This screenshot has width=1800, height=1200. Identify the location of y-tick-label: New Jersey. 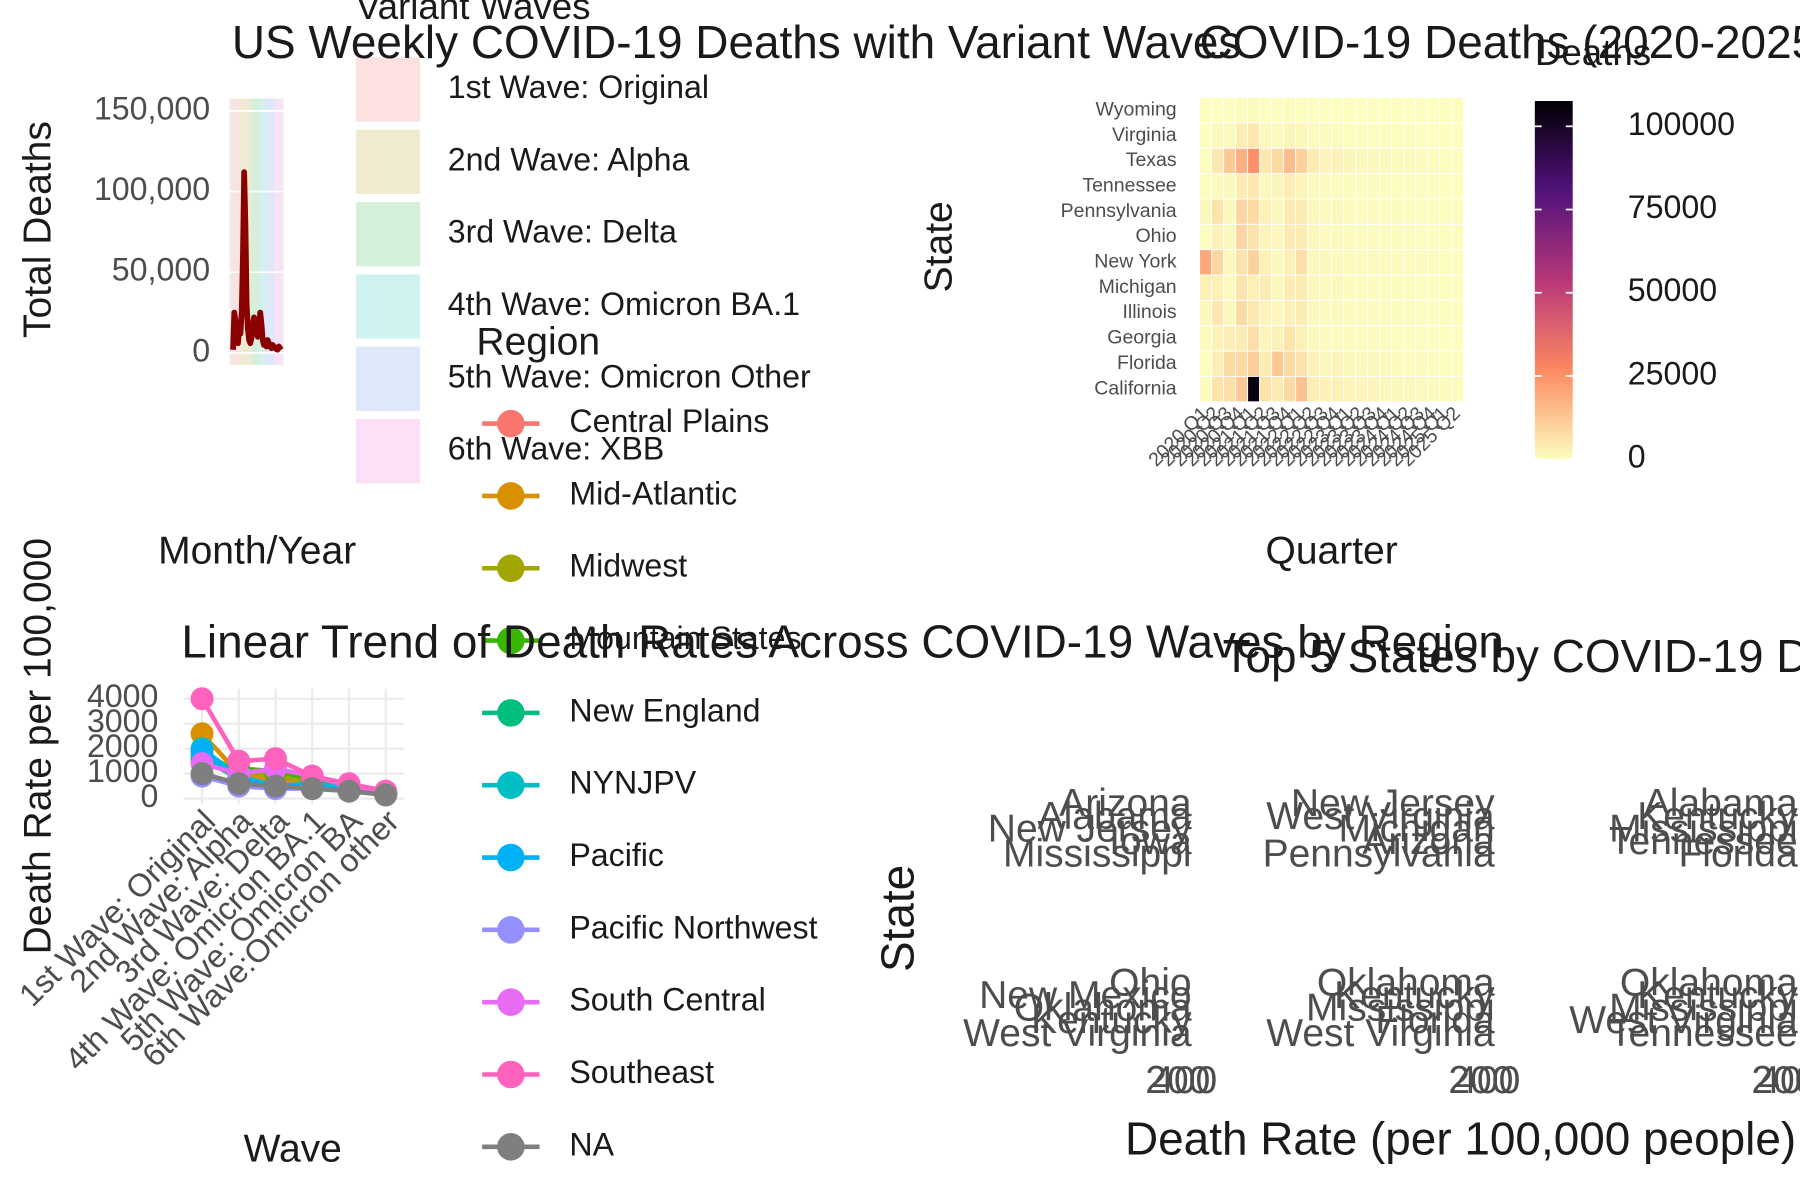
(1090, 828).